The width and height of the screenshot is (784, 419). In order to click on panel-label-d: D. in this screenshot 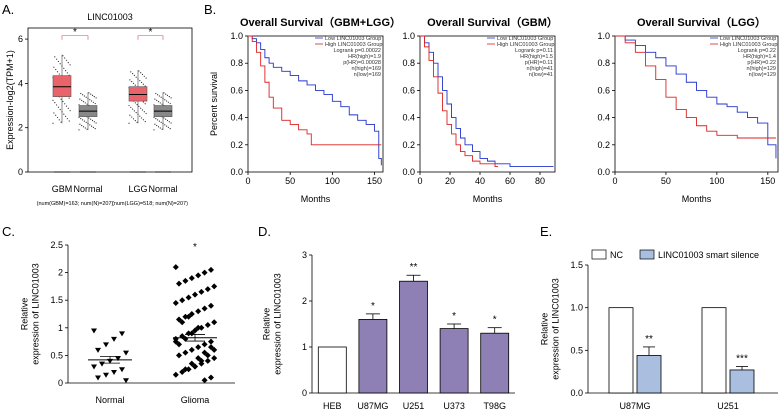, I will do `click(264, 231)`.